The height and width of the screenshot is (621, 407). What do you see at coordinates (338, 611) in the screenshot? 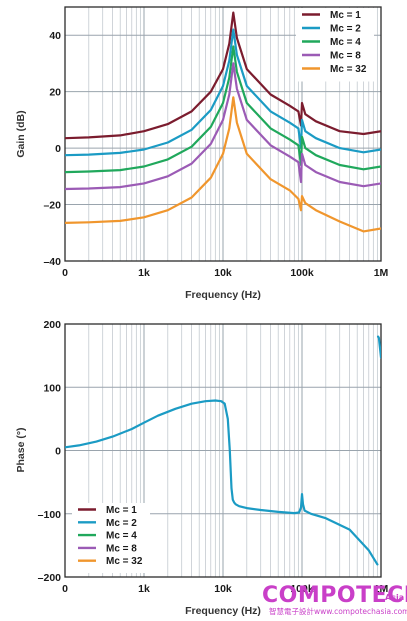
I see `watermark-sub: 智慧電子設計www.compotechasia.com` at bounding box center [338, 611].